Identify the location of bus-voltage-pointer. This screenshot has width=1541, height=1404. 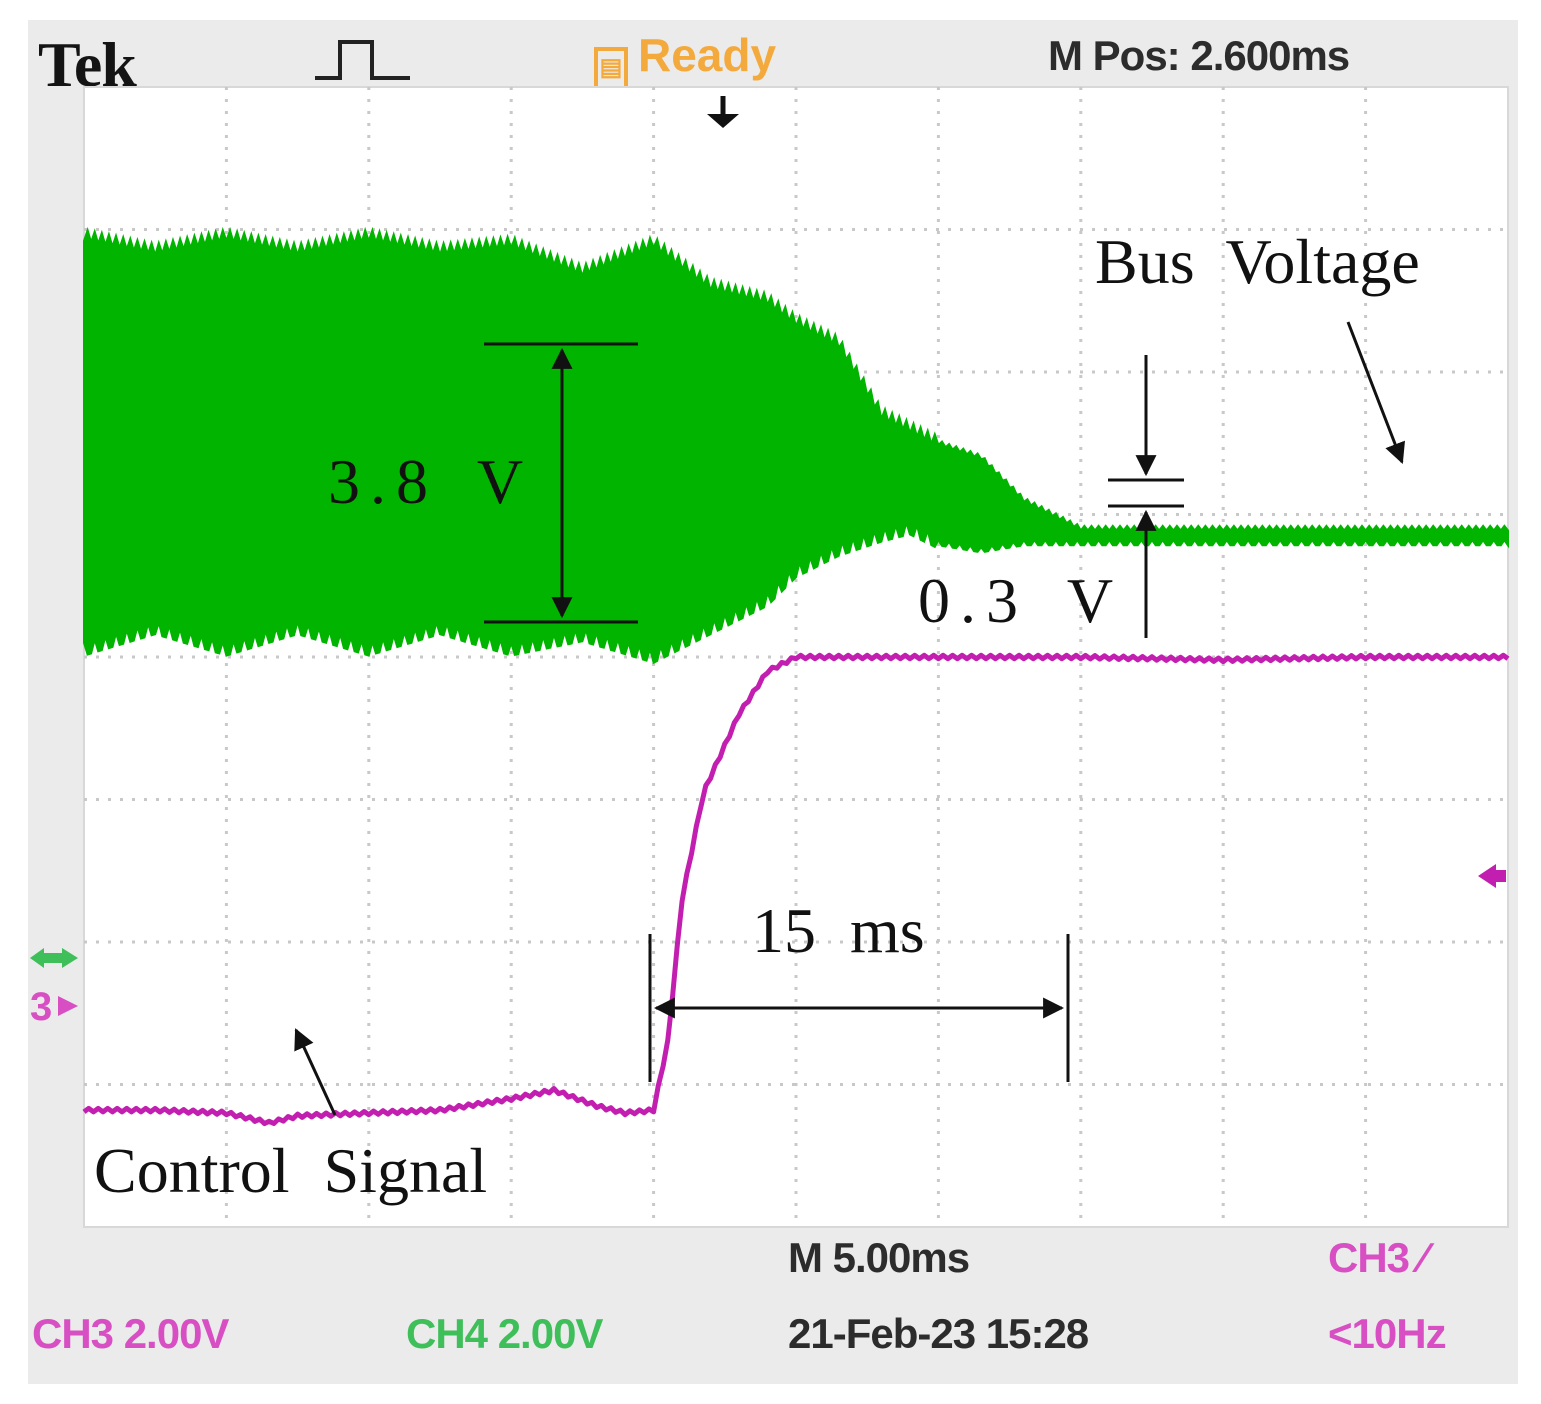
(1375, 392).